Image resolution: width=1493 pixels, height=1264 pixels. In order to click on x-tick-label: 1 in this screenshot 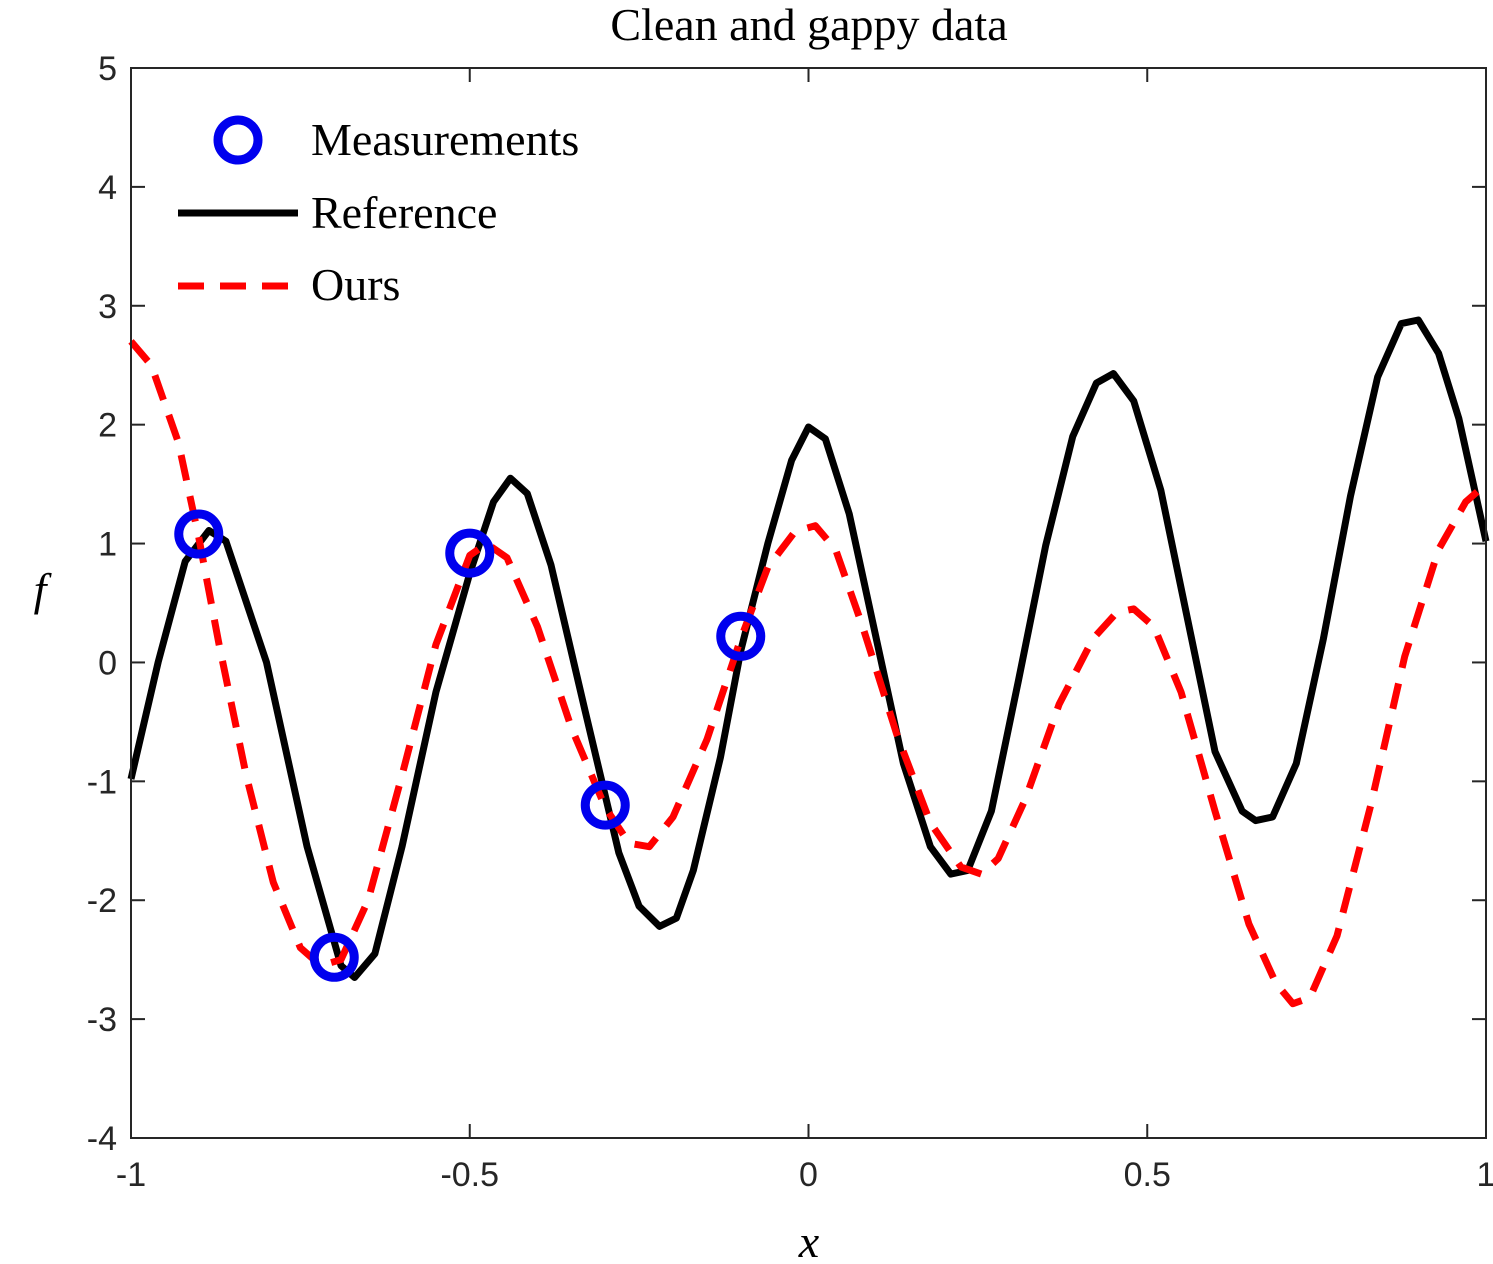, I will do `click(1485, 1175)`.